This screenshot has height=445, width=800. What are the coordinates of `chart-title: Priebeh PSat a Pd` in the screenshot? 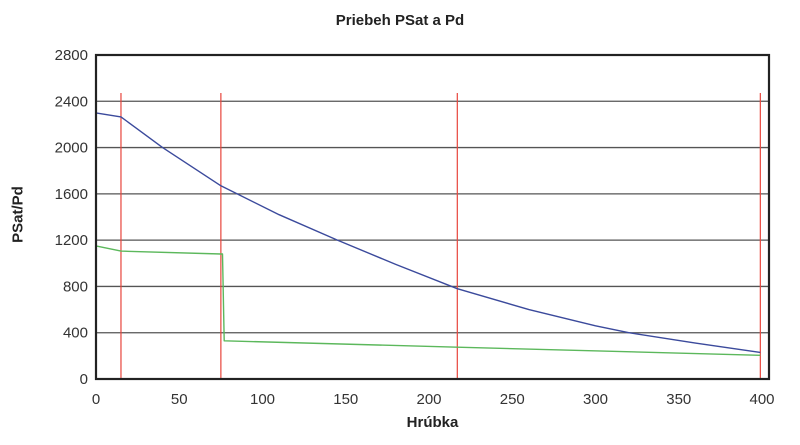 It's located at (400, 20).